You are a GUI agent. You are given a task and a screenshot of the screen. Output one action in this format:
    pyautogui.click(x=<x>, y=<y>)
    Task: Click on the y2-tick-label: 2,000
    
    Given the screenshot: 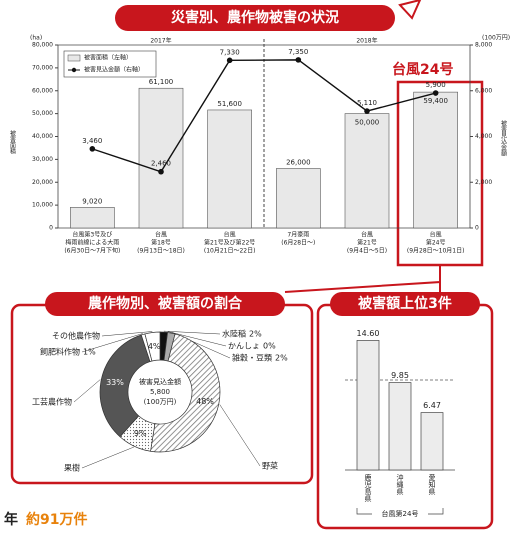 What is the action you would take?
    pyautogui.click(x=483, y=182)
    